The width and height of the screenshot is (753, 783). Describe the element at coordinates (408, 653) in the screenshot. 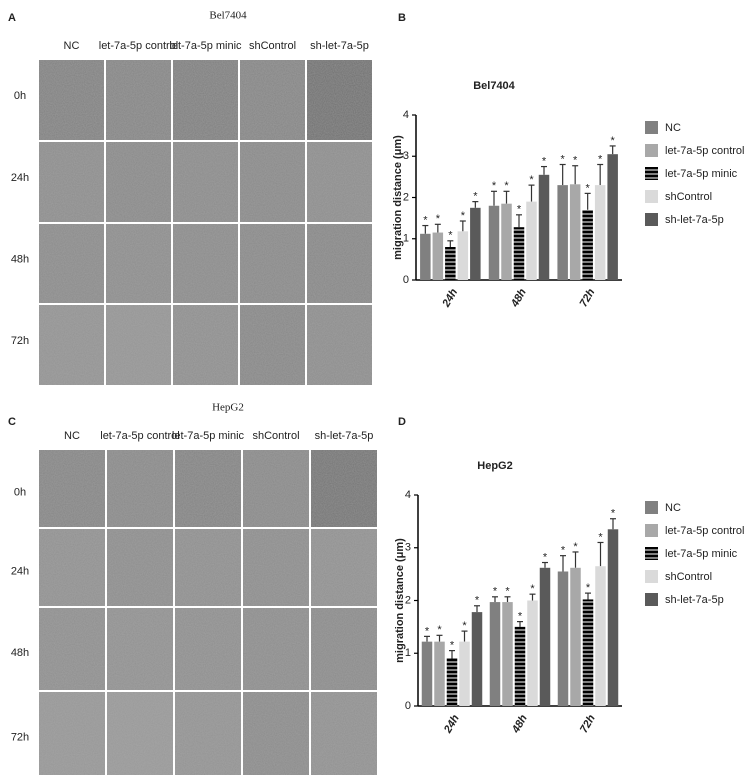

I see `y-tick-label: 1` at that location.